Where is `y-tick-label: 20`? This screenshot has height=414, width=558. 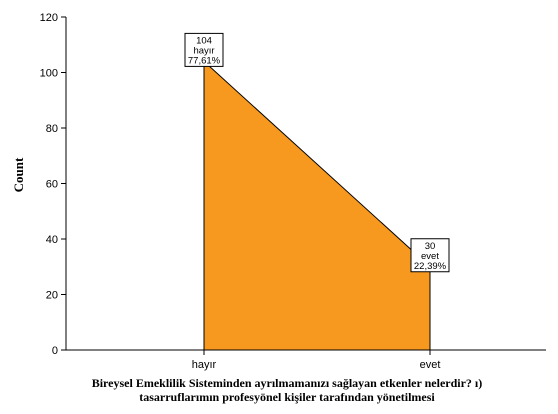 y-tick-label: 20 is located at coordinates (52, 296).